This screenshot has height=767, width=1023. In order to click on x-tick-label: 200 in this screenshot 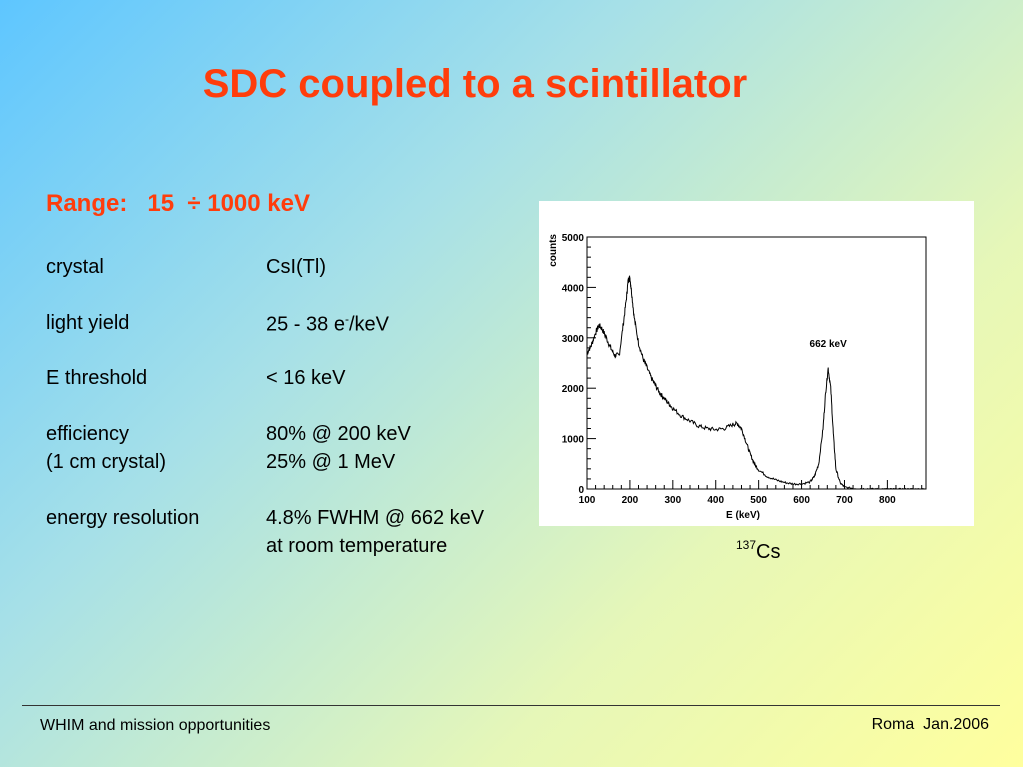, I will do `click(630, 500)`.